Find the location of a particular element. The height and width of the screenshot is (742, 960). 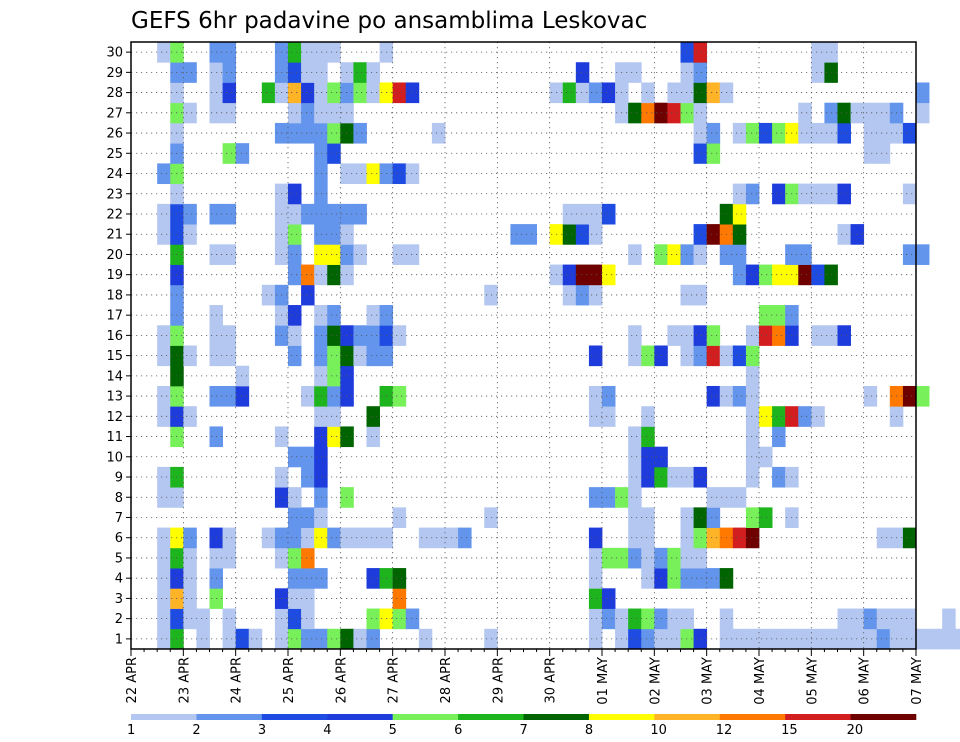

x-tick-label: 23 APR is located at coordinates (184, 680).